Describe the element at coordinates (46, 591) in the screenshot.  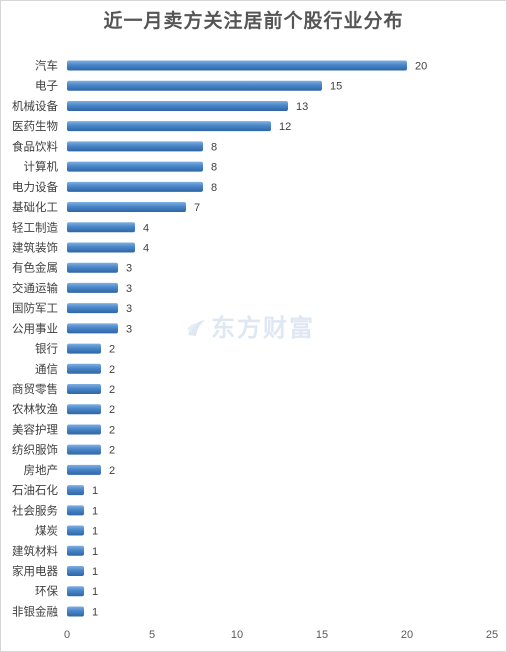
I see `category-label: 环保` at that location.